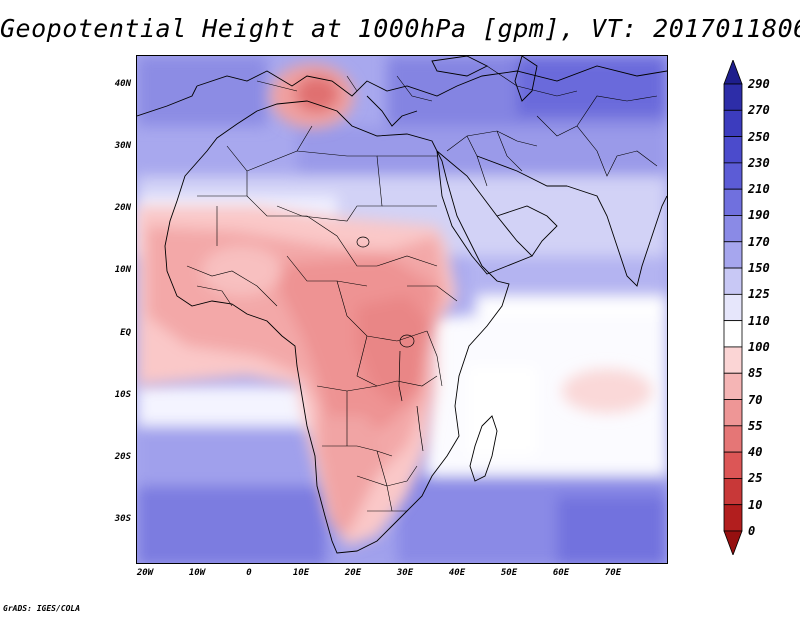 Image resolution: width=800 pixels, height=618 pixels. What do you see at coordinates (755, 452) in the screenshot?
I see `colorbar-tick-label: 40` at bounding box center [755, 452].